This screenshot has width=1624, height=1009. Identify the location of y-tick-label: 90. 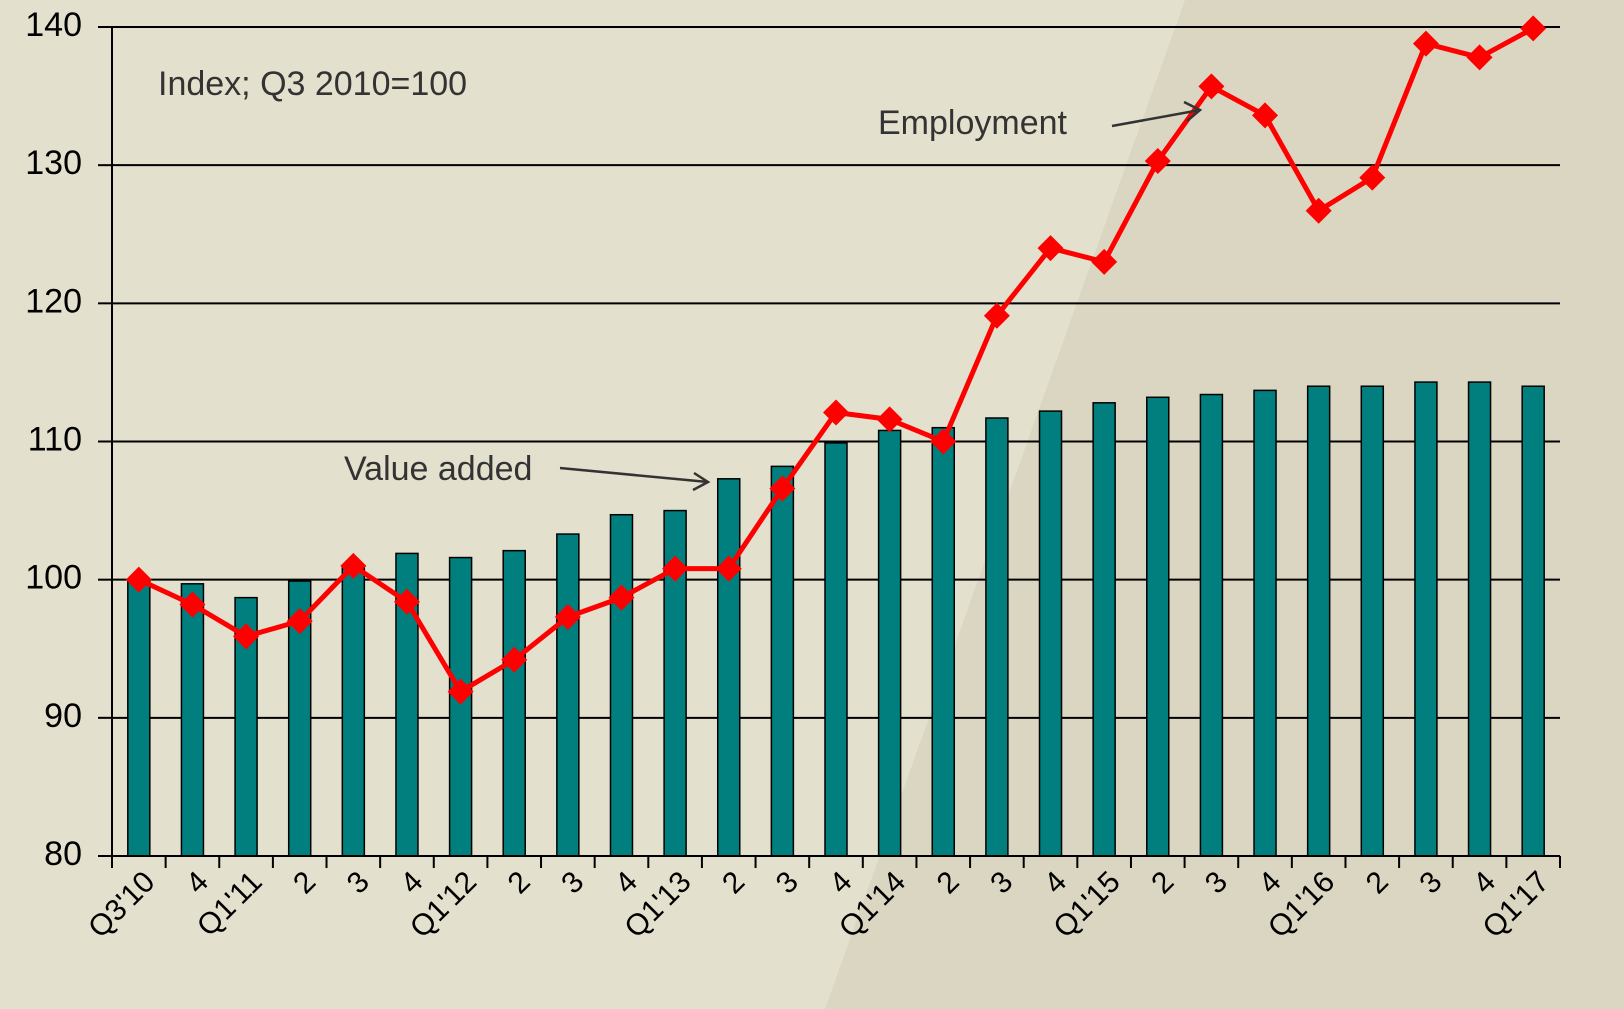
(63, 716).